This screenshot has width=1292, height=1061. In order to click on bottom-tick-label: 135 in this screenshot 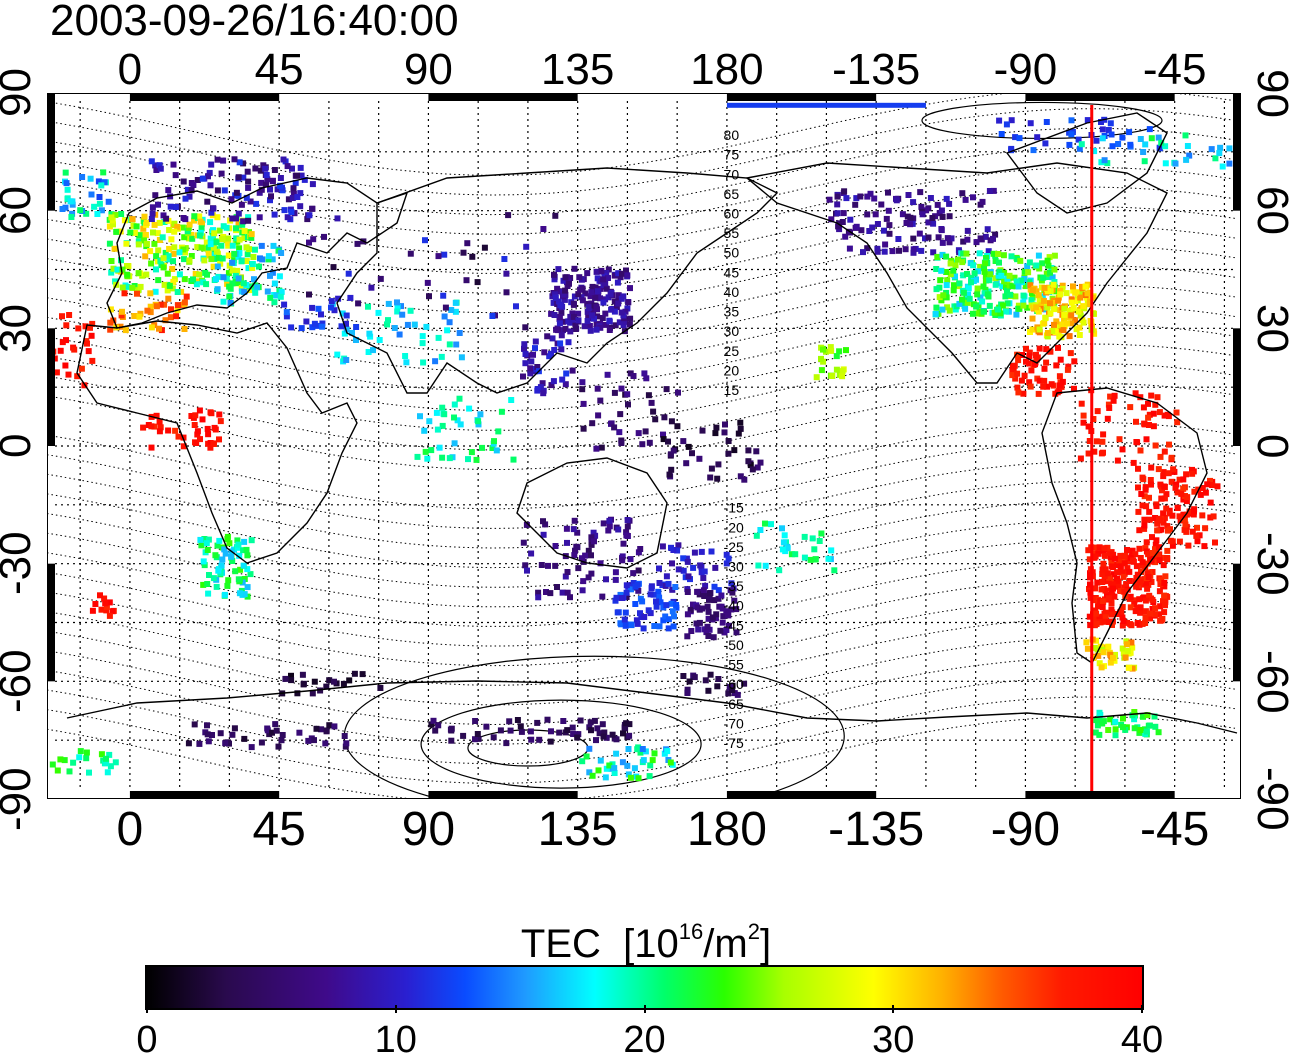, I will do `click(577, 829)`.